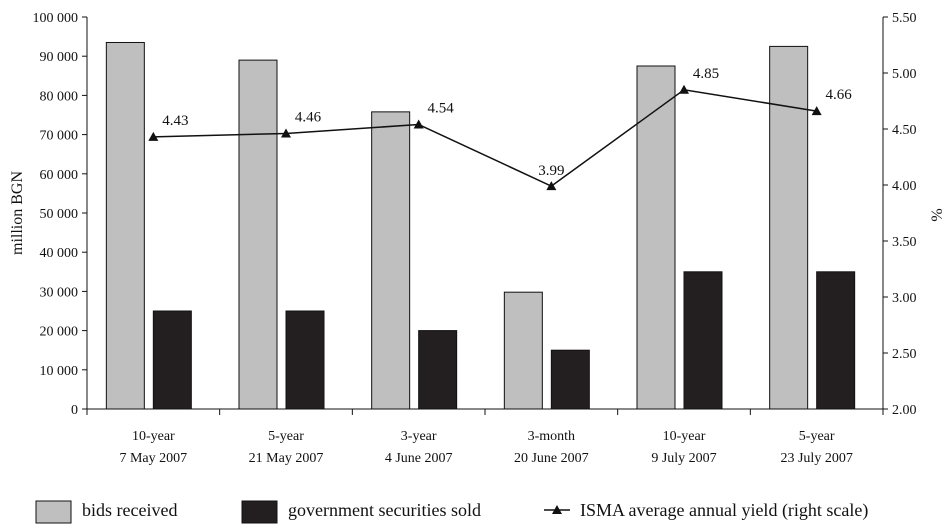  I want to click on y-tick-label-right: 2.00, so click(904, 410).